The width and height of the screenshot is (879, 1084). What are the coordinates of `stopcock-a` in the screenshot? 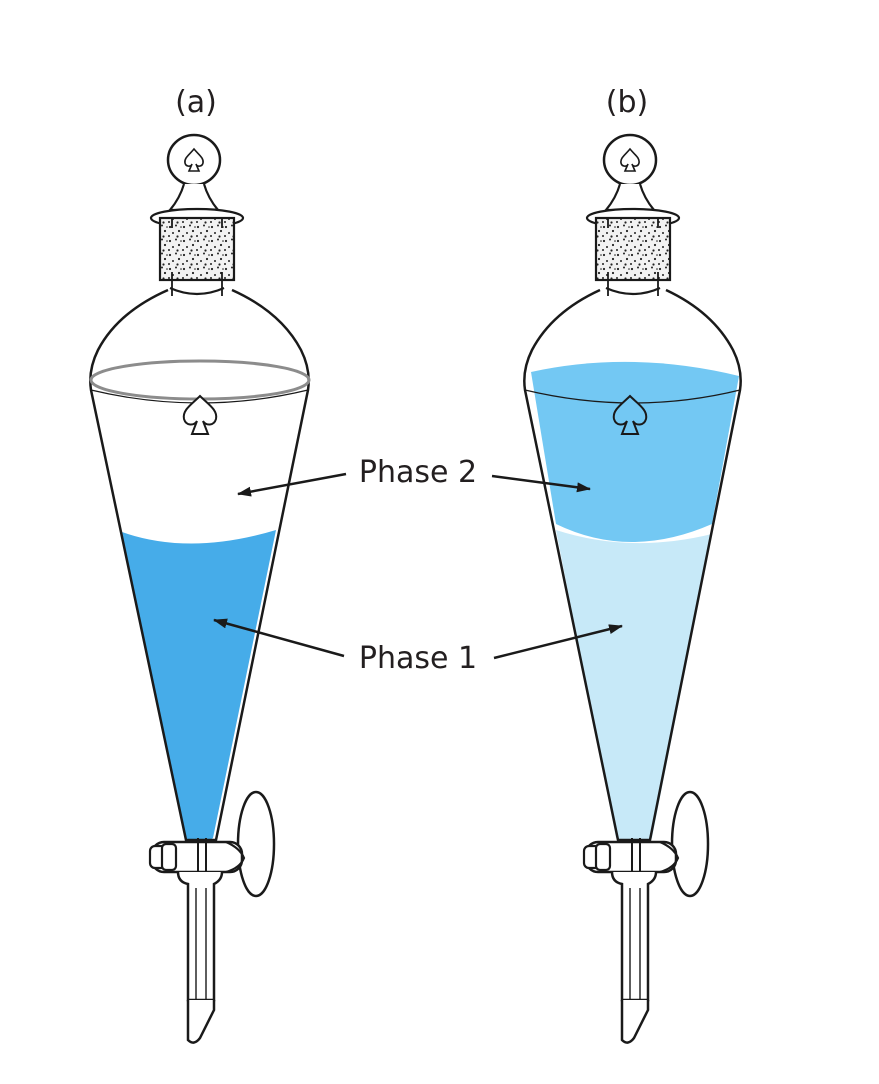 It's located at (212, 917).